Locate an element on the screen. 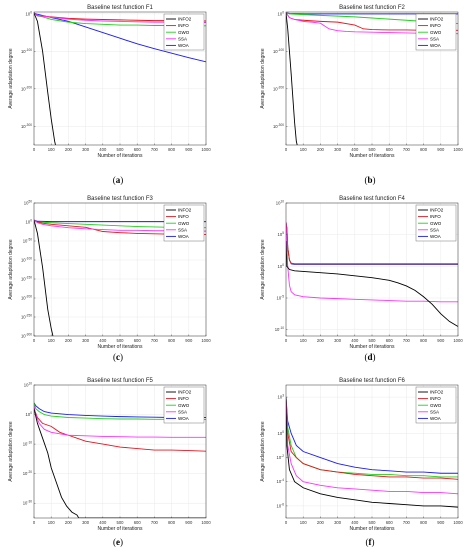 This screenshot has width=469, height=550. panel-label: (f) is located at coordinates (370, 542).